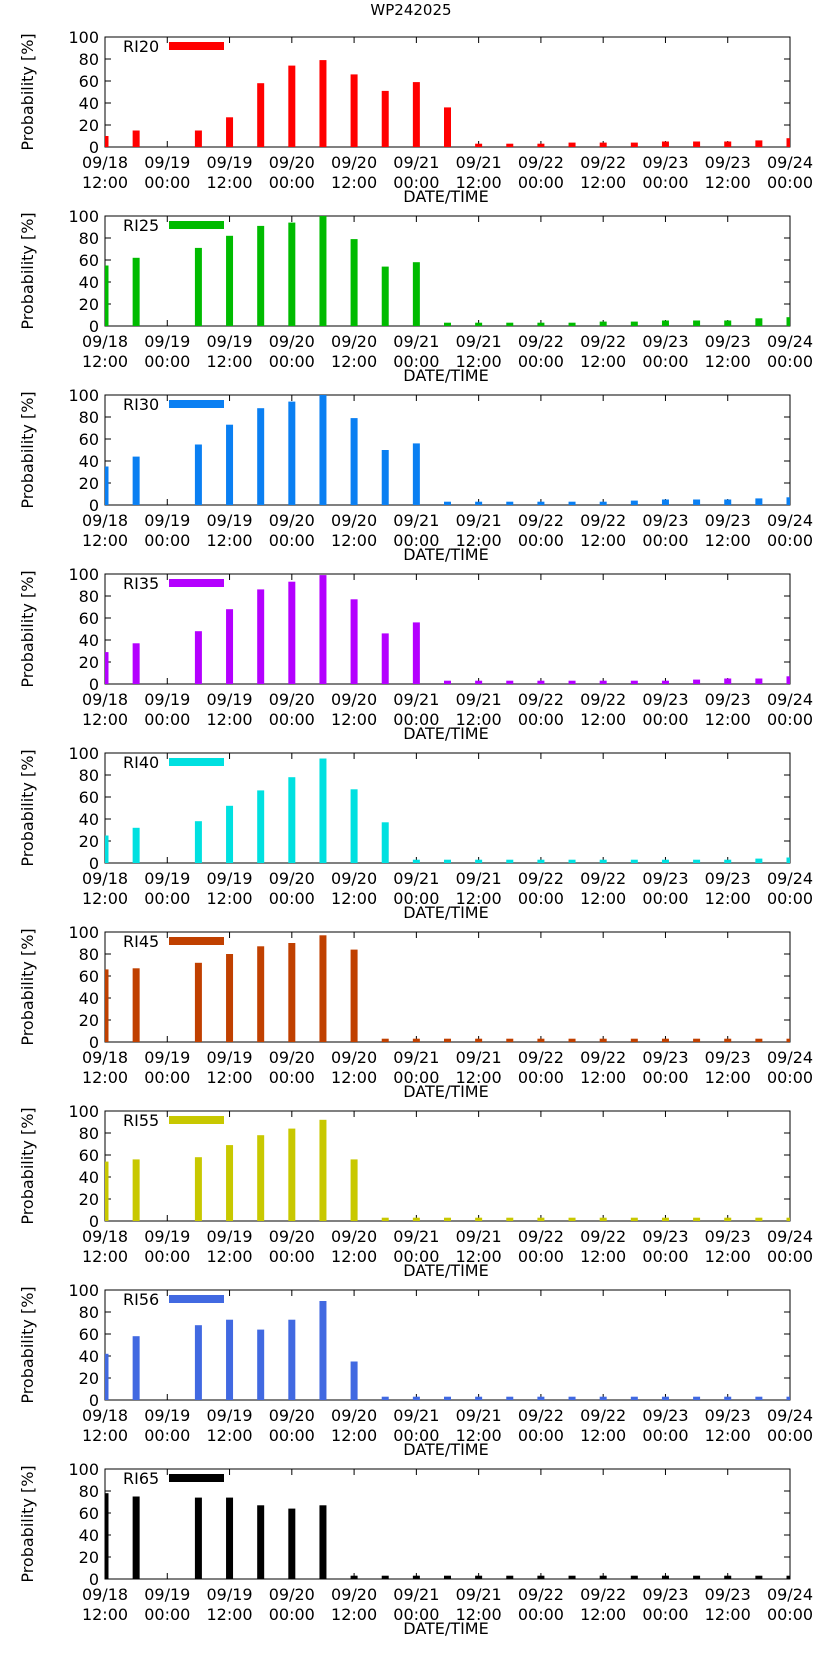 The height and width of the screenshot is (1653, 822). Describe the element at coordinates (572, 1040) in the screenshot. I see `bar-ri45-90h` at that location.